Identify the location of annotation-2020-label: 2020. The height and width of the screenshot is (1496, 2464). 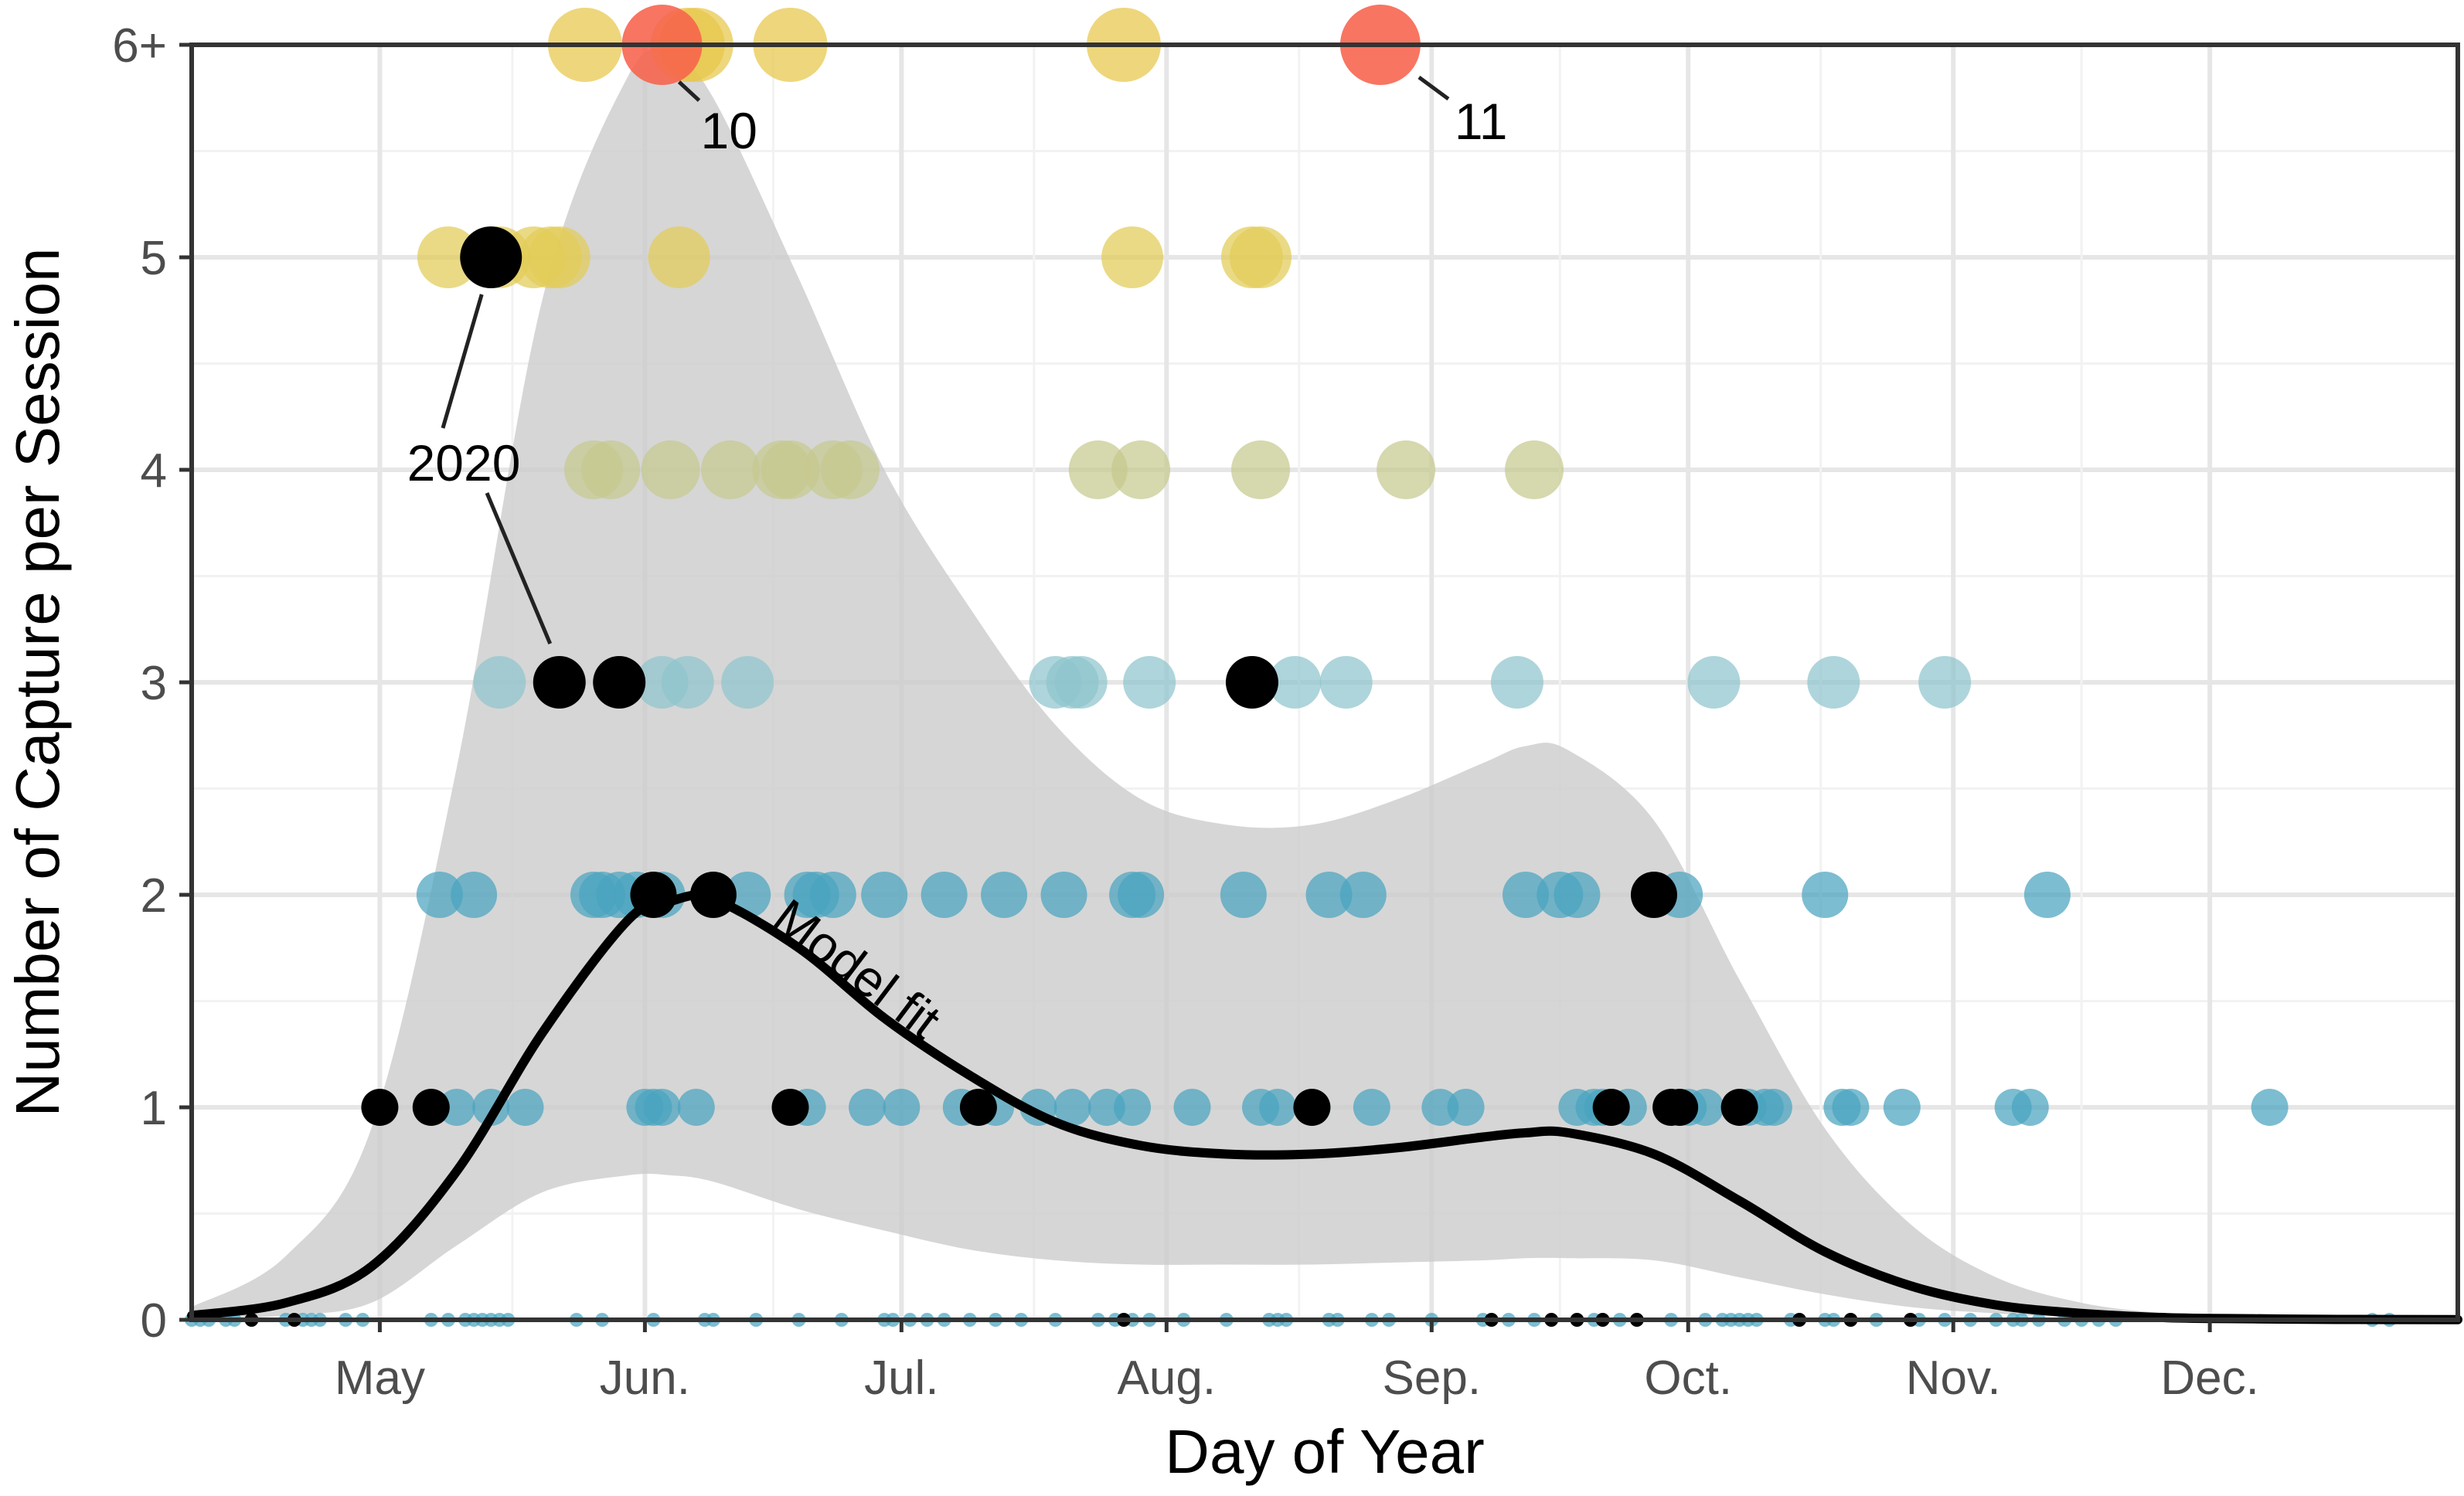
(464, 463).